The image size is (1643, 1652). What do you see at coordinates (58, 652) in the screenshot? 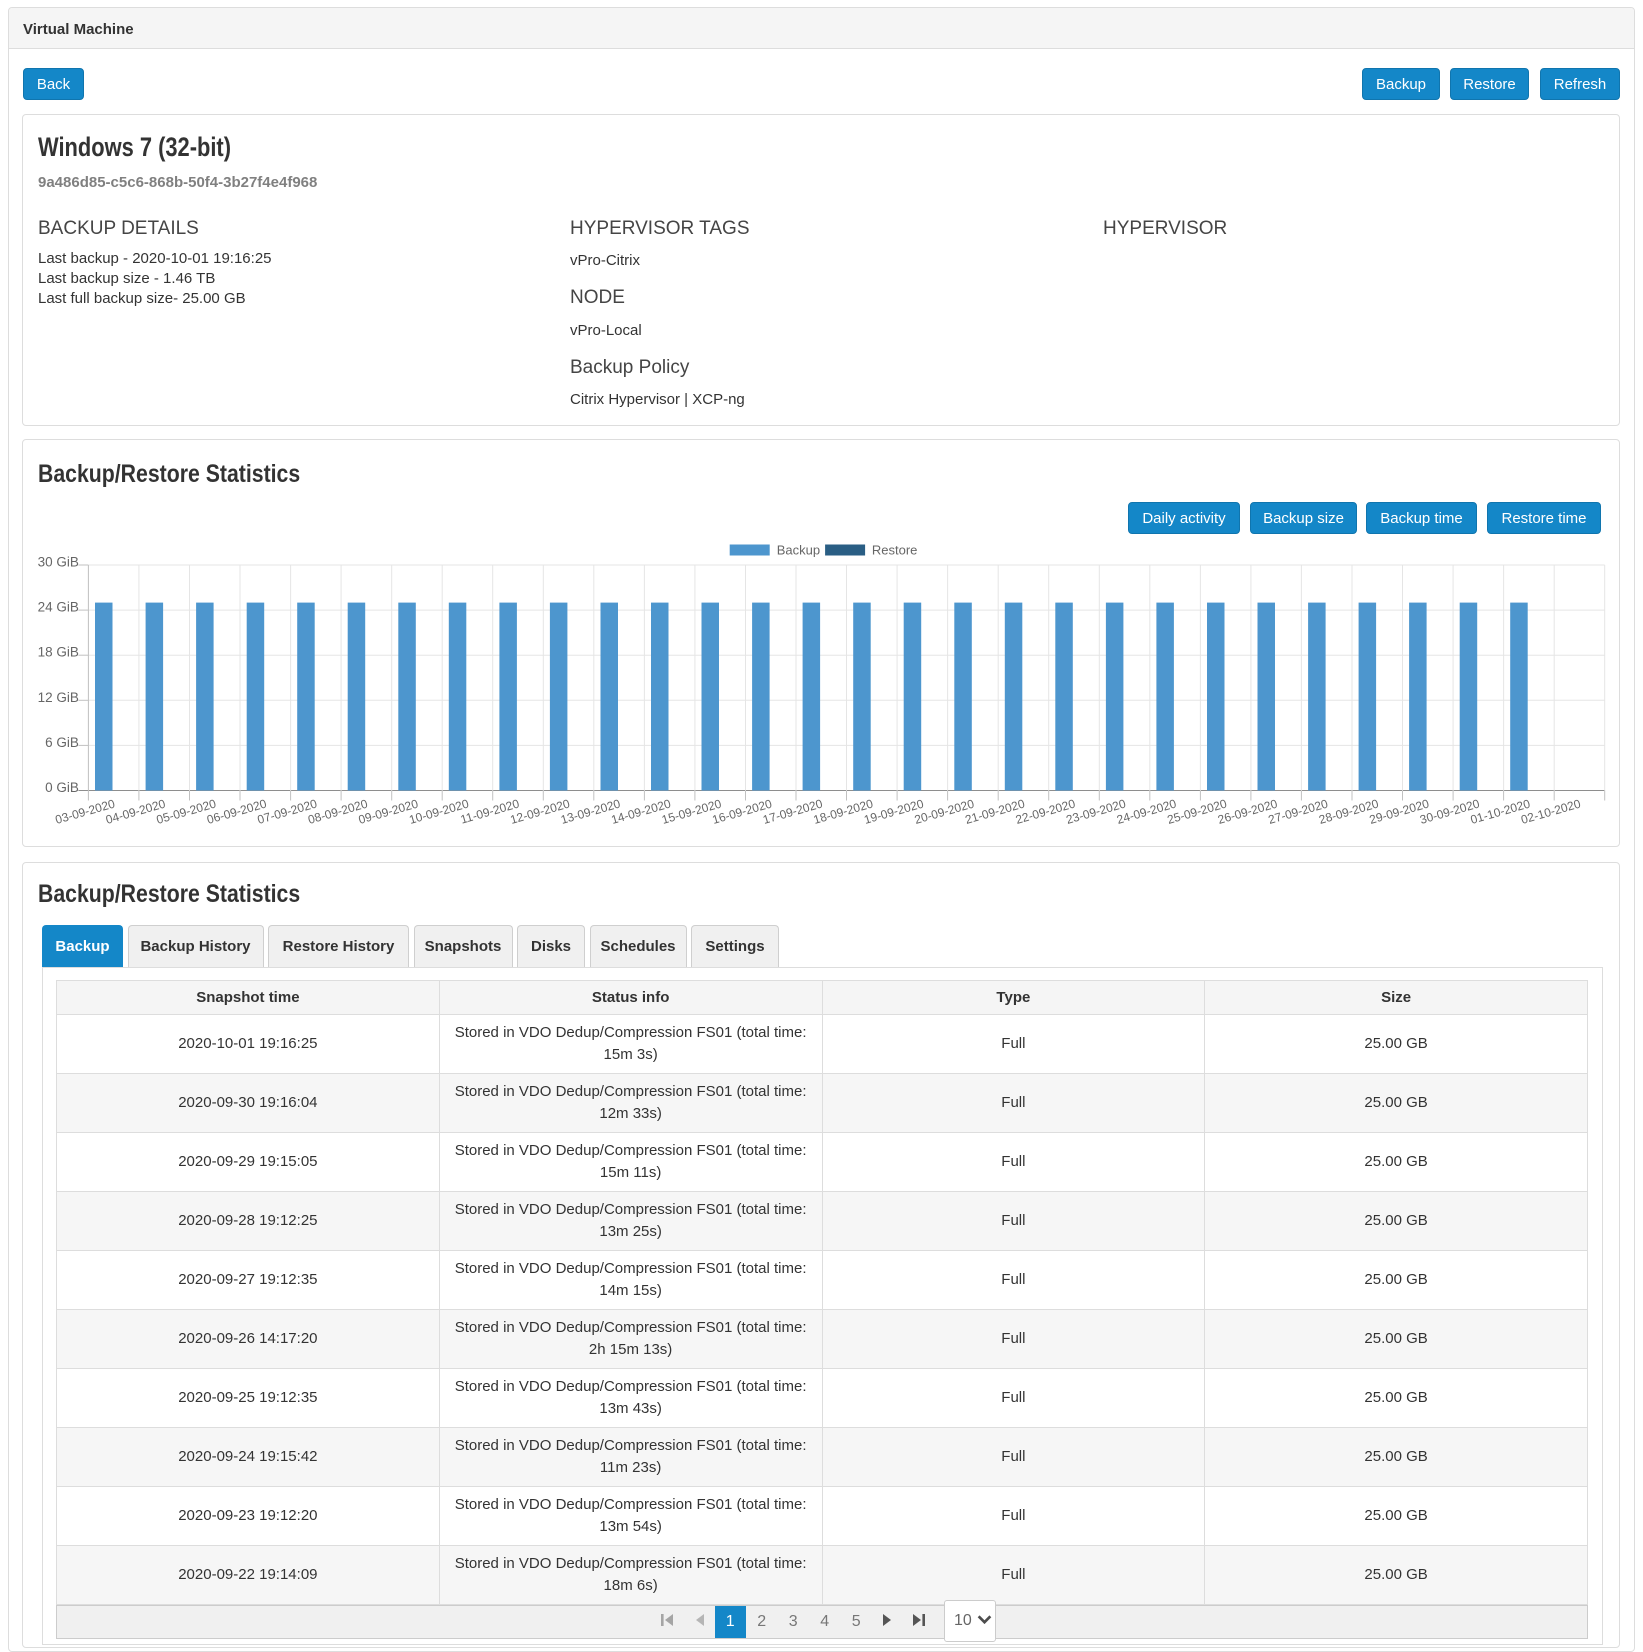
I see `svg-text: 18 GiB` at bounding box center [58, 652].